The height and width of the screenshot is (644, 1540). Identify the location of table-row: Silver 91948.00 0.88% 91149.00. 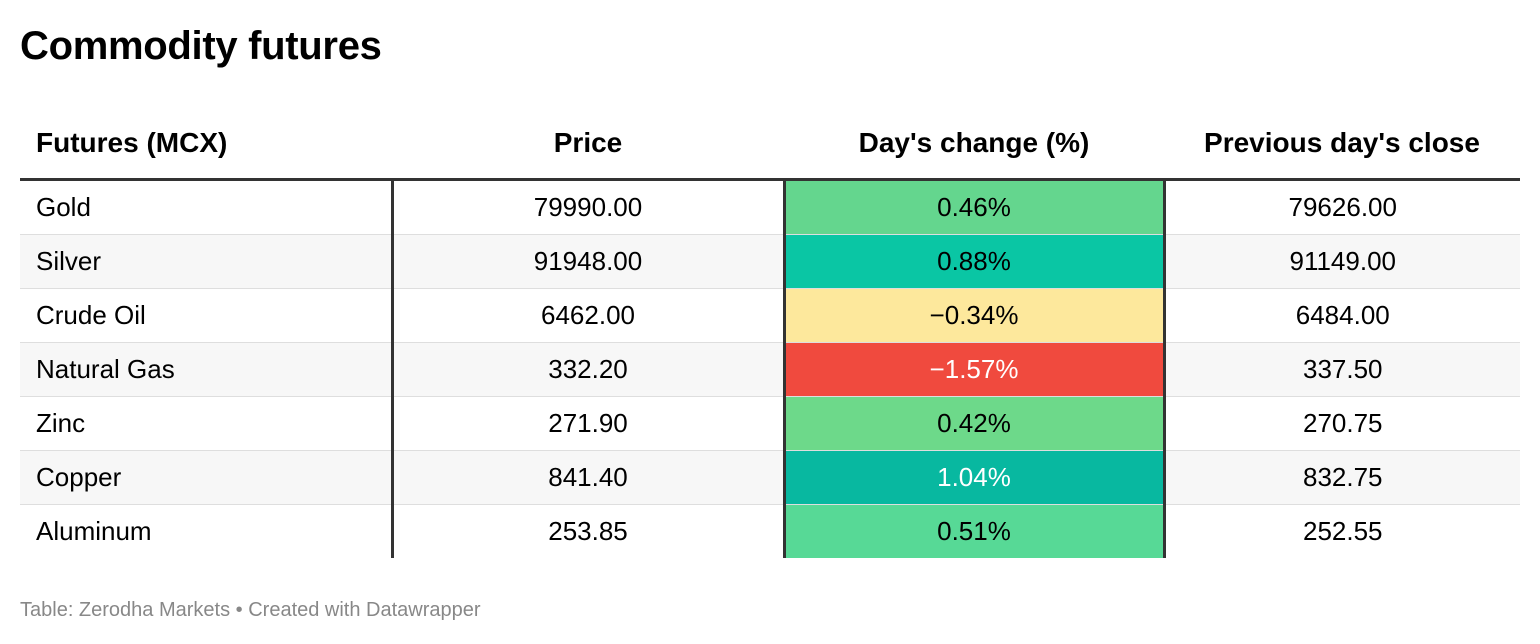
(770, 261).